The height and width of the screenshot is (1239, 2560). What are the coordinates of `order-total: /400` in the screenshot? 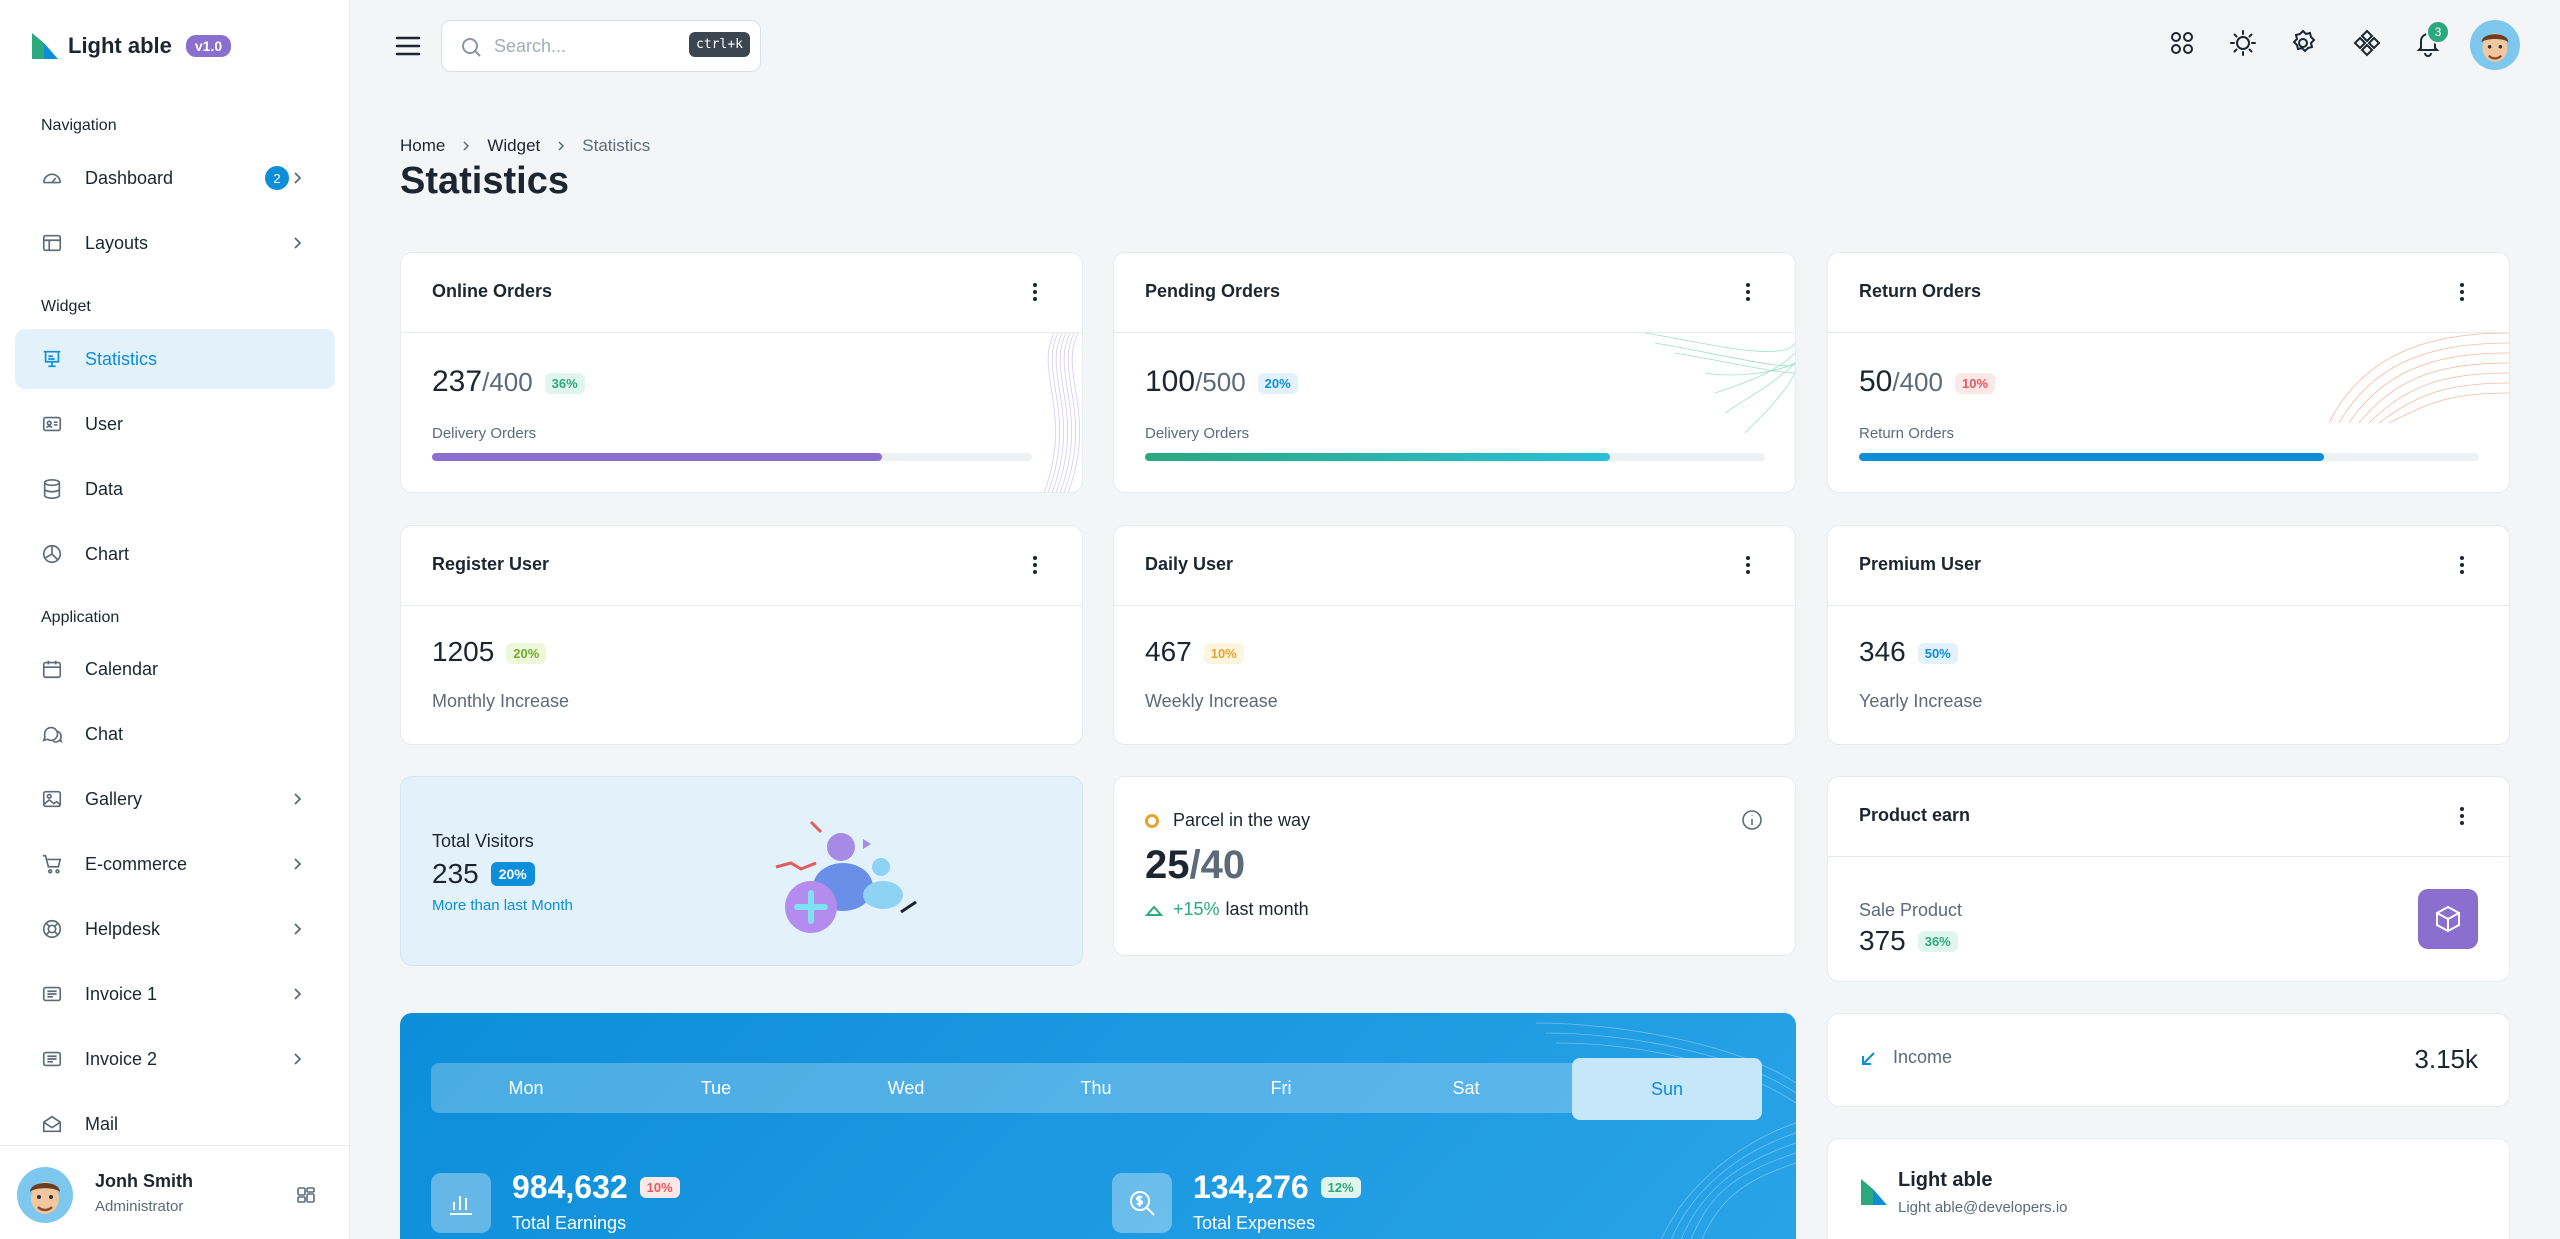 It's located at (507, 382).